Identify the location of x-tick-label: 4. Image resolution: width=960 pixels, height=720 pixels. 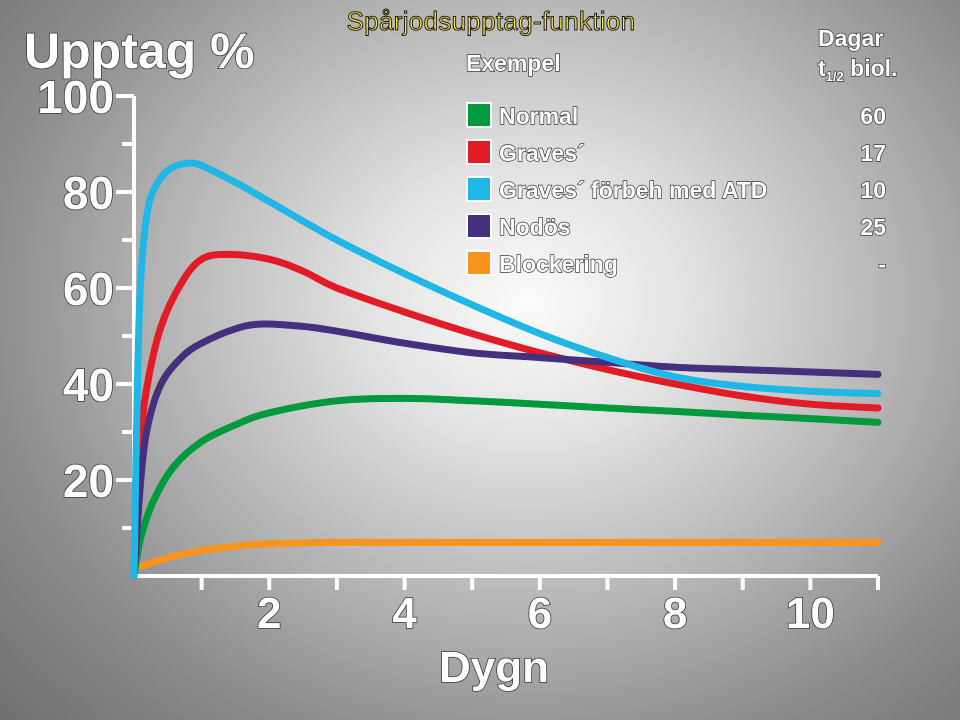
(404, 613).